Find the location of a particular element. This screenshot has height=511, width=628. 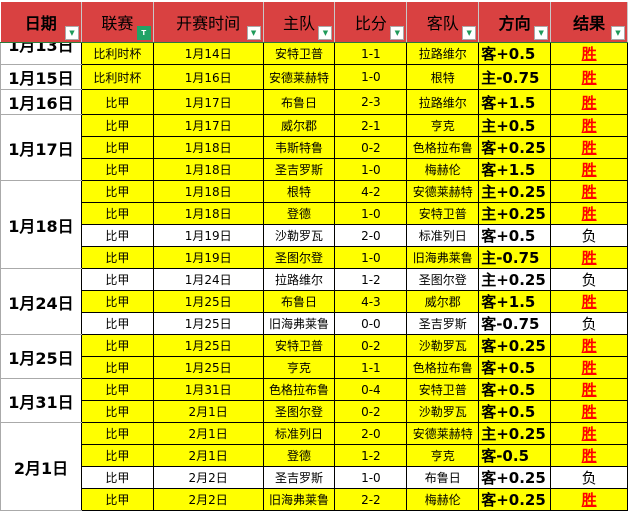

home-cell: 圣图尔登 is located at coordinates (299, 411).